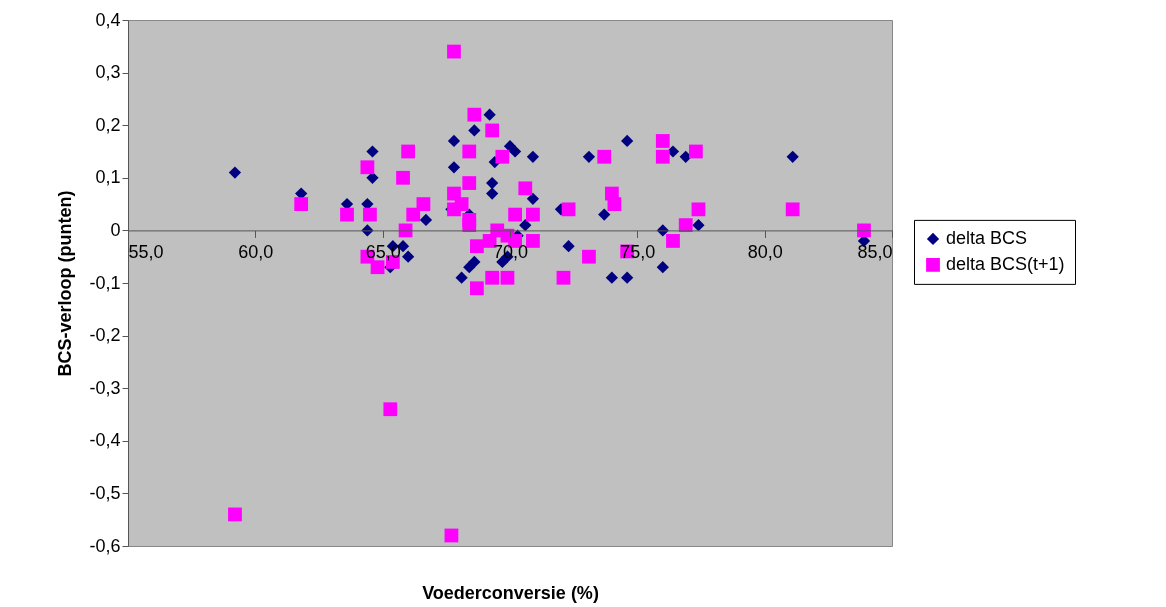 The image size is (1166, 607). I want to click on y-tick-label: 0, so click(115, 229).